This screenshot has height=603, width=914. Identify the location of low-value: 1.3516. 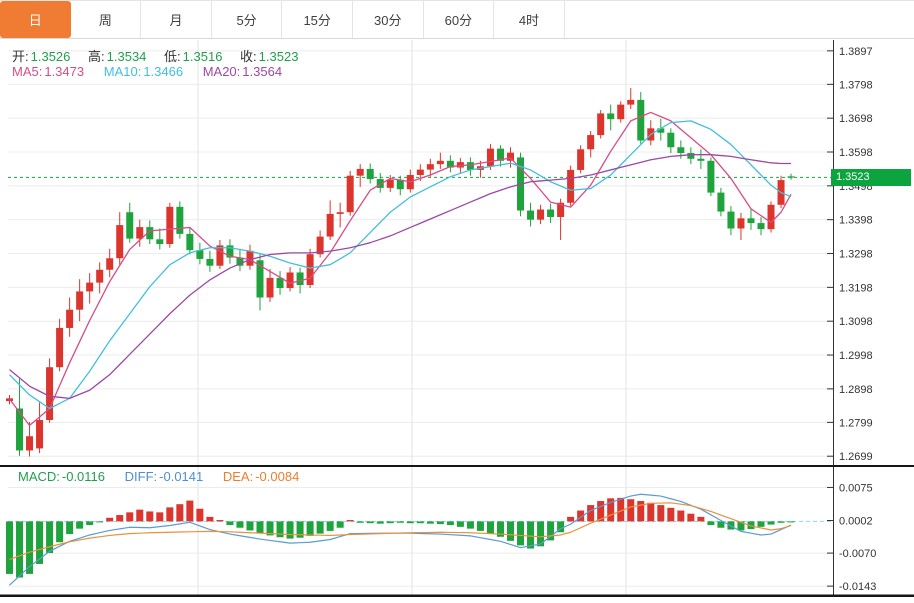
(202, 56).